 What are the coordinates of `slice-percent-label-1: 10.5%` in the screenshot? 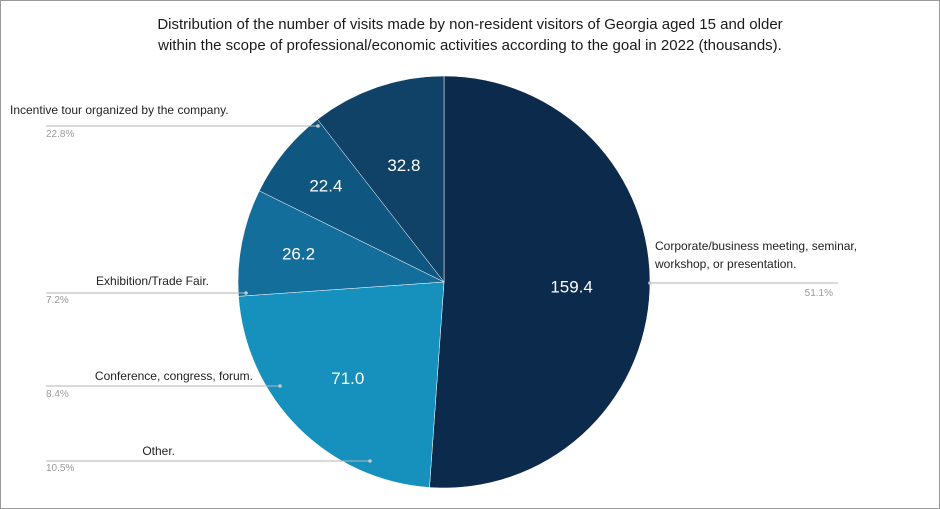 It's located at (60, 468).